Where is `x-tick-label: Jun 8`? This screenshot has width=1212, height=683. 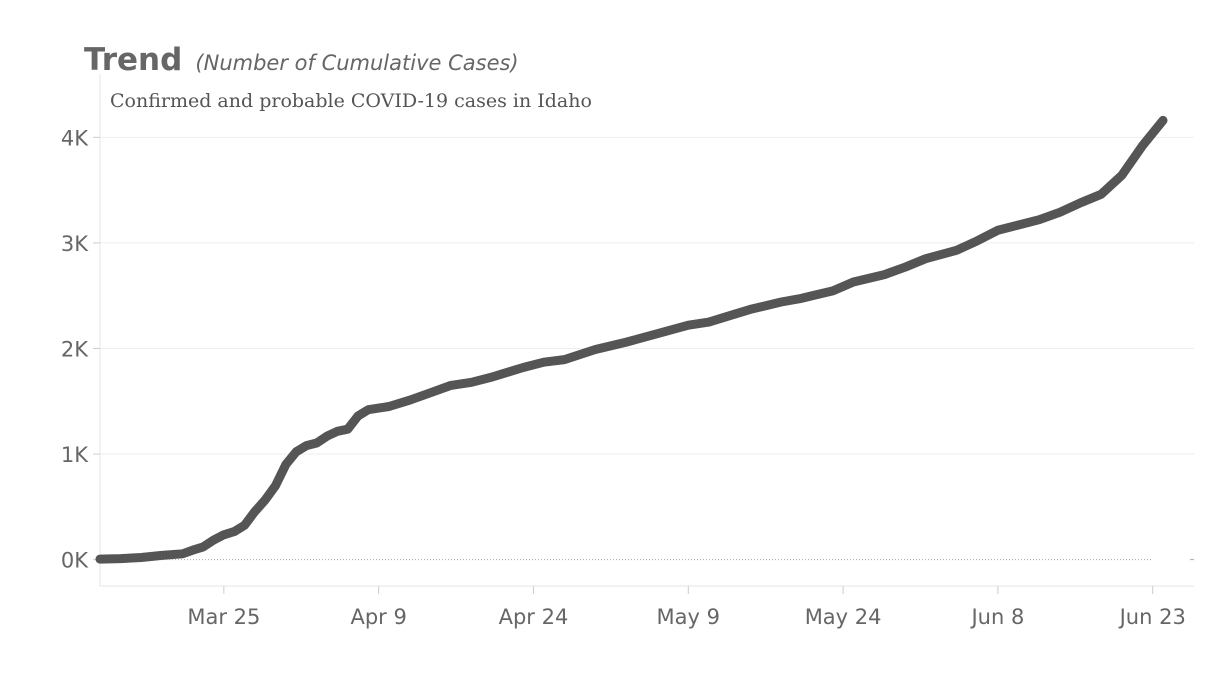 x-tick-label: Jun 8 is located at coordinates (996, 617).